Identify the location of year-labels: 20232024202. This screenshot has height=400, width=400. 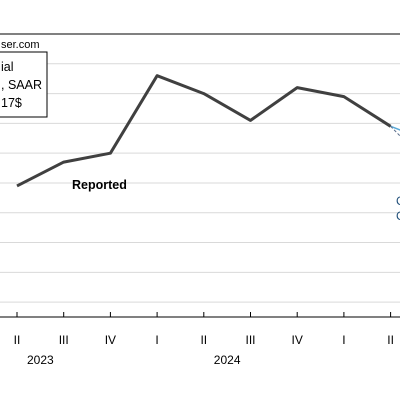
(134, 360).